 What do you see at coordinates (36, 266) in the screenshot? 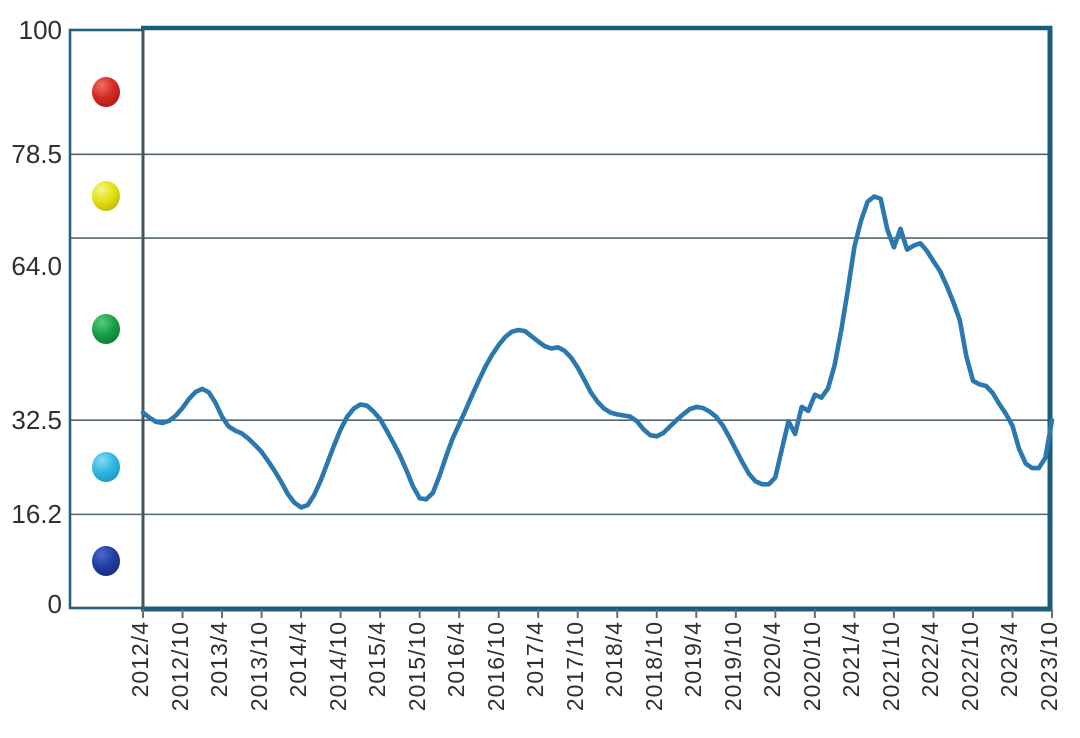
I see `y-tick-label: 64.0` at bounding box center [36, 266].